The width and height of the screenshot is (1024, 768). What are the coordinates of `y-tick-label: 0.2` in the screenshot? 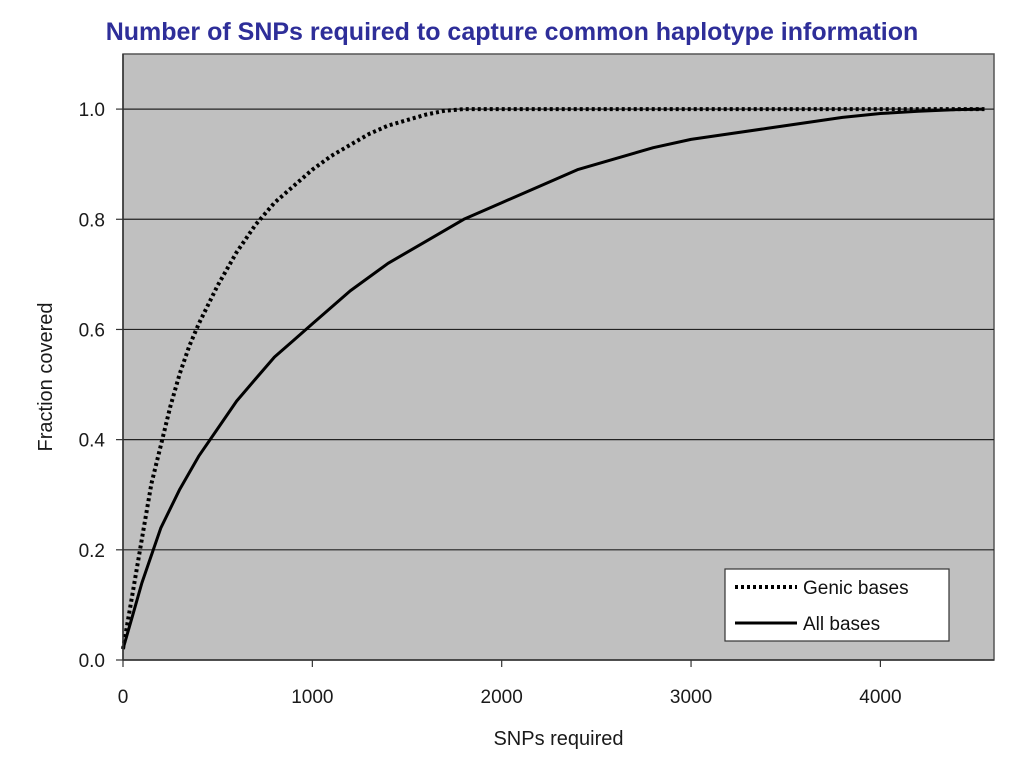 It's located at (92, 551).